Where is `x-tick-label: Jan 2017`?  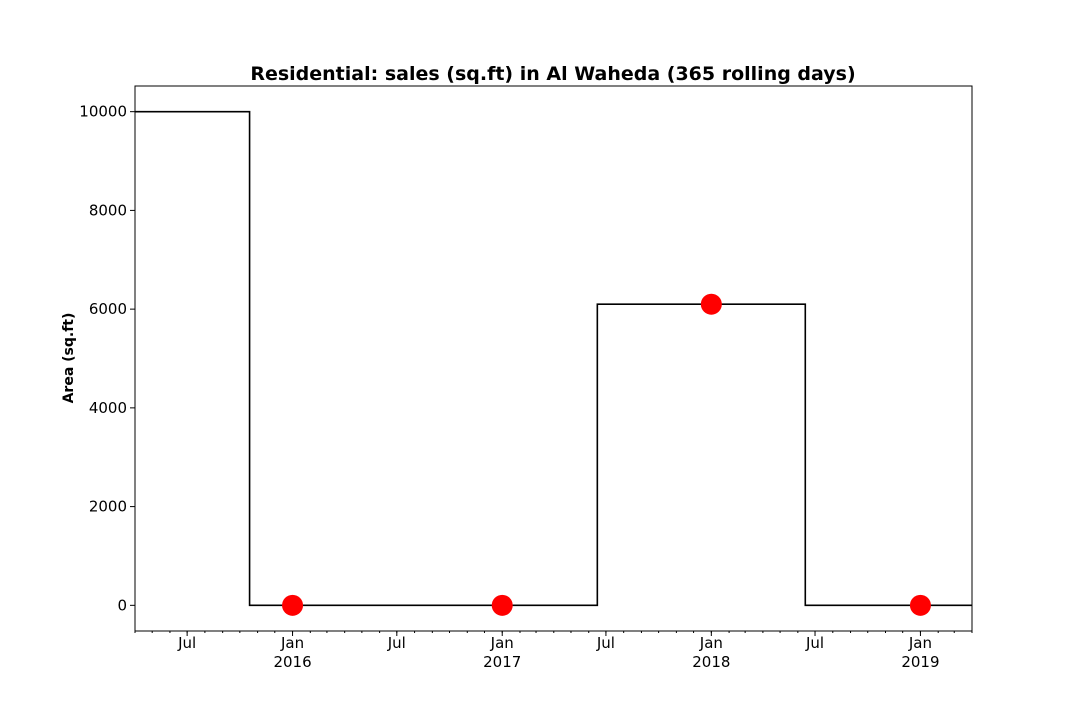
x-tick-label: Jan 2017 is located at coordinates (502, 652).